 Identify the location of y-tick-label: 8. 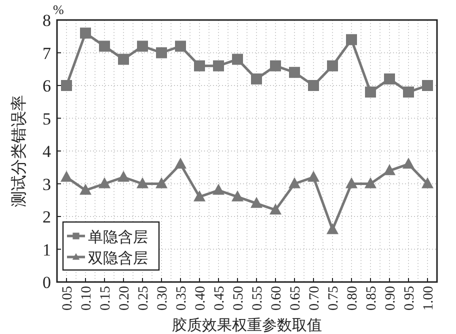
(46, 20).